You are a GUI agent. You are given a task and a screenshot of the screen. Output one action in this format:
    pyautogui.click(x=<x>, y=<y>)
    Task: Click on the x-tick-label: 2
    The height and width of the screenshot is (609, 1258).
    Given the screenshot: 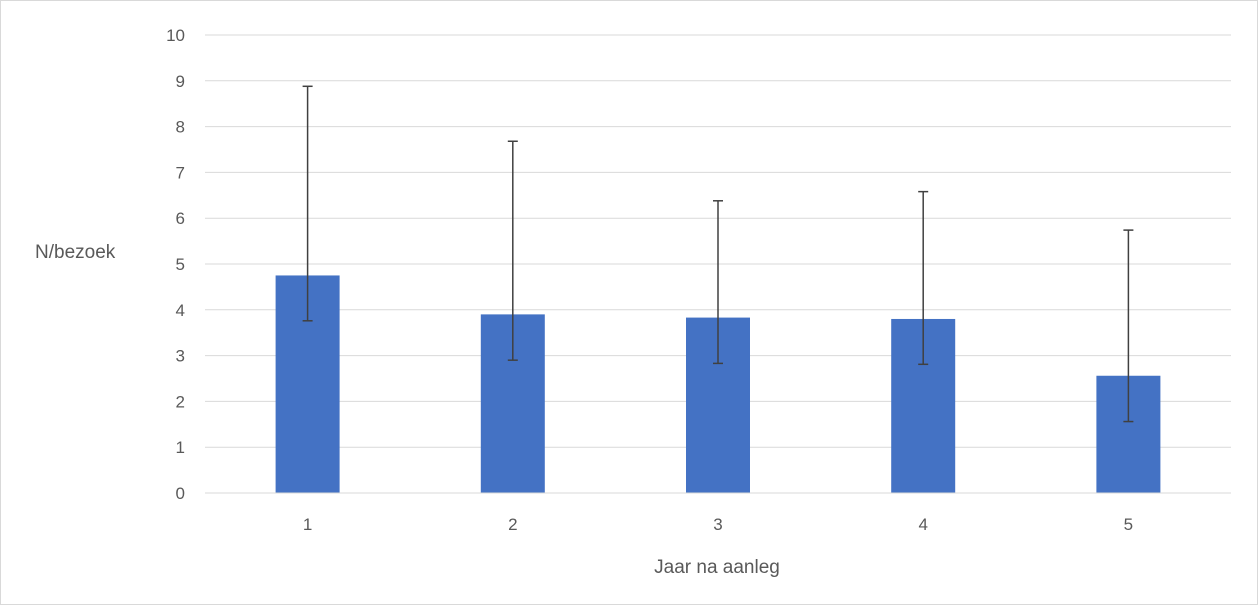 What is the action you would take?
    pyautogui.click(x=512, y=524)
    